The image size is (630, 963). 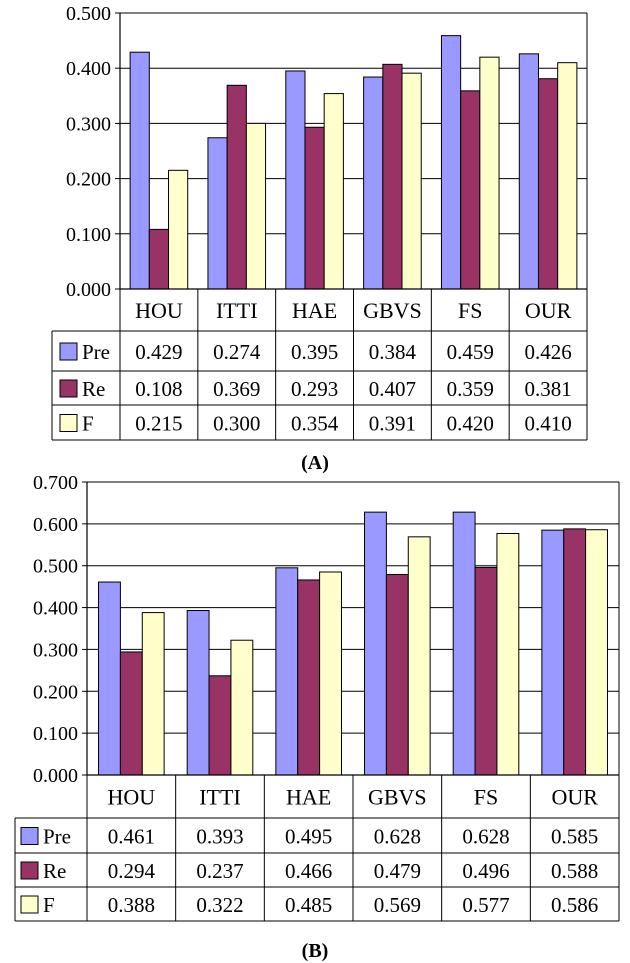 I want to click on legend-label-re: Re, so click(x=93, y=389).